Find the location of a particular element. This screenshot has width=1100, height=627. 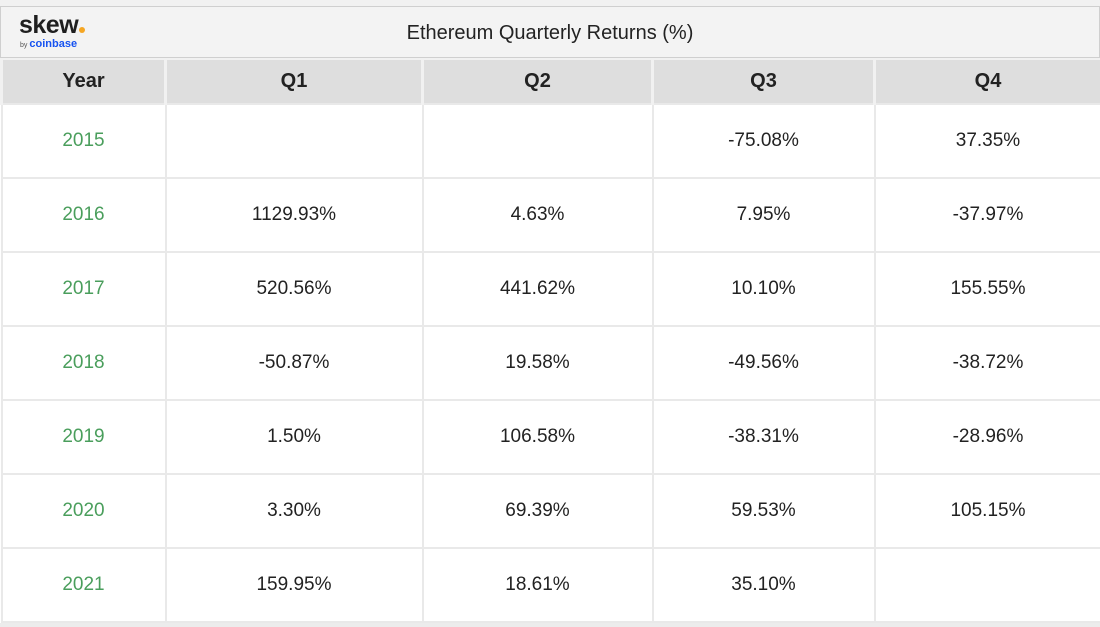

q2-cell: 69.39% is located at coordinates (537, 511).